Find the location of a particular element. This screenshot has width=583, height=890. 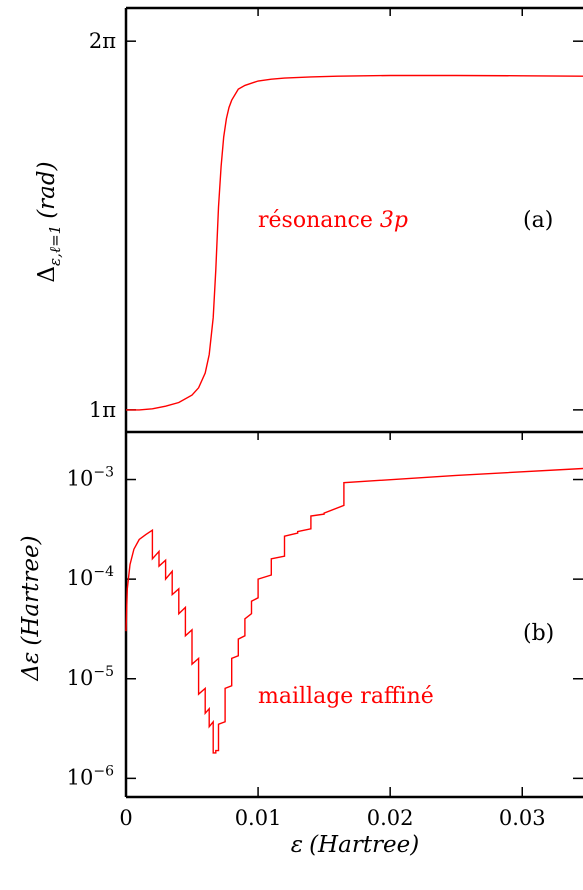

x-axis-label: ε (Hartree) is located at coordinates (355, 845).